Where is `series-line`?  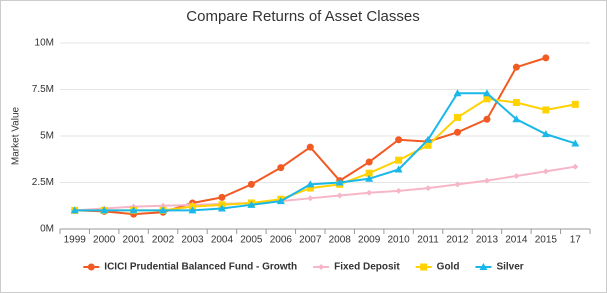 series-line is located at coordinates (325, 188).